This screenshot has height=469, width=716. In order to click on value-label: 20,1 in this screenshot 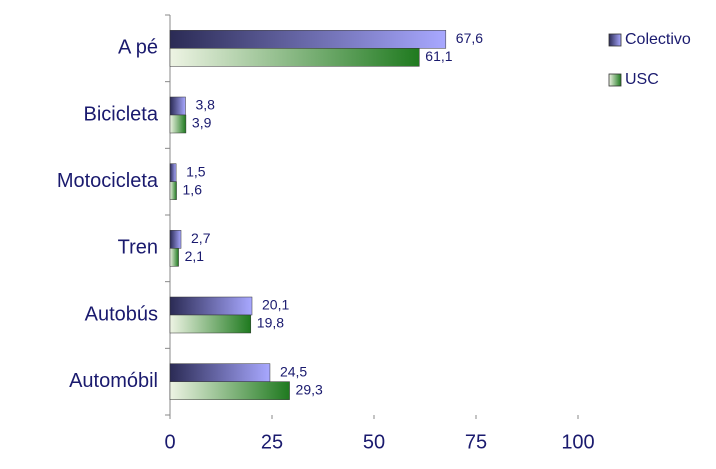, I will do `click(275, 305)`.